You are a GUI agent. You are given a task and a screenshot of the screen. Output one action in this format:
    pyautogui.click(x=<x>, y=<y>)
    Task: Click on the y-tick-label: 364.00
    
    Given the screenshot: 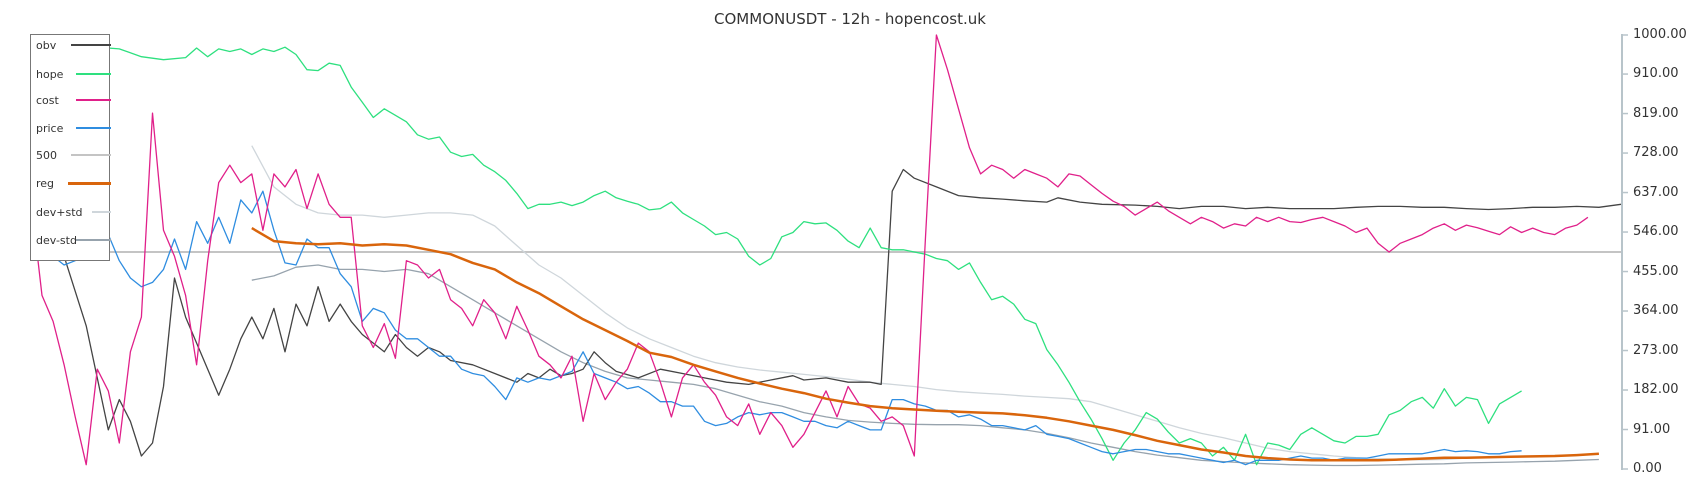 What is the action you would take?
    pyautogui.click(x=1656, y=311)
    